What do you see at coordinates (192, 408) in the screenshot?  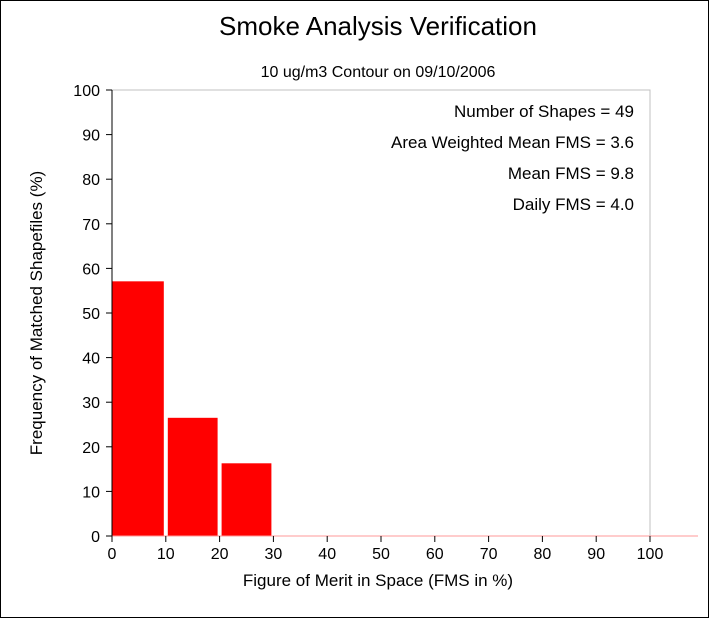 I see `bars-layer` at bounding box center [192, 408].